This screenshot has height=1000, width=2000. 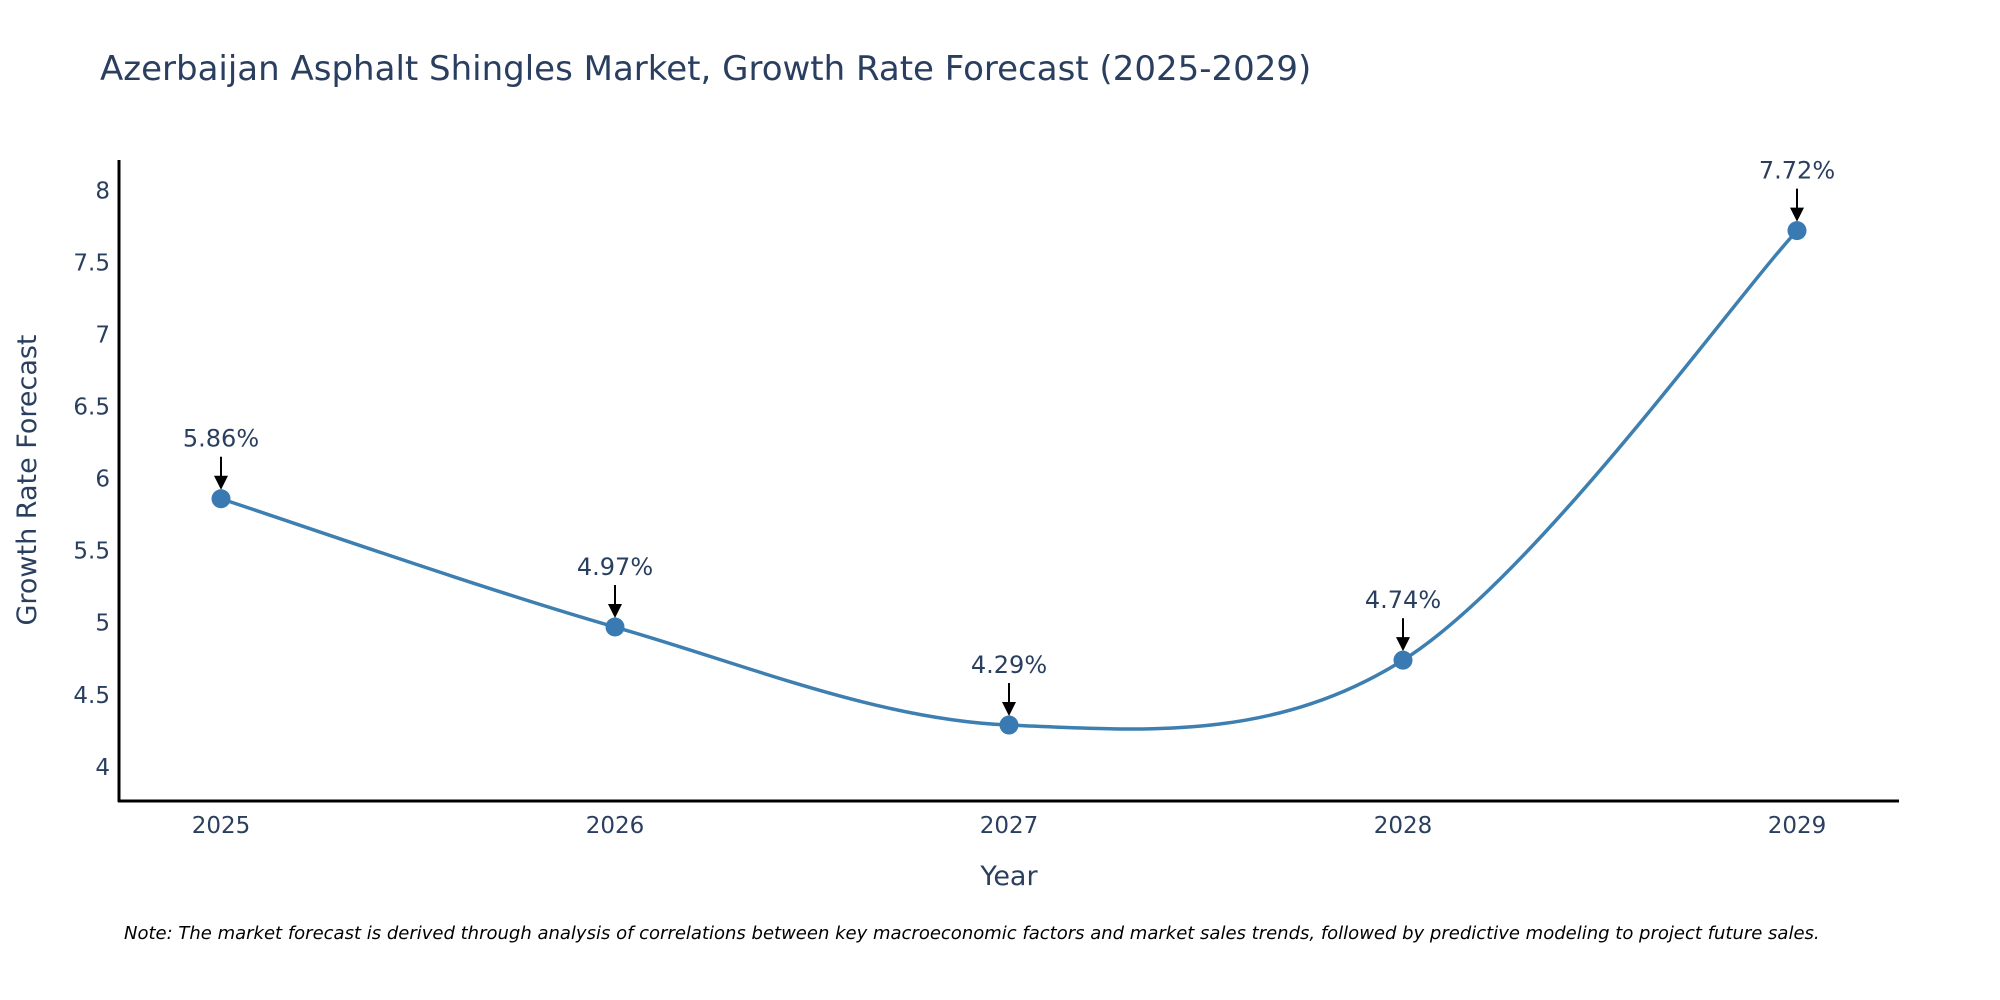 What do you see at coordinates (102, 480) in the screenshot?
I see `y-tick-label: 6` at bounding box center [102, 480].